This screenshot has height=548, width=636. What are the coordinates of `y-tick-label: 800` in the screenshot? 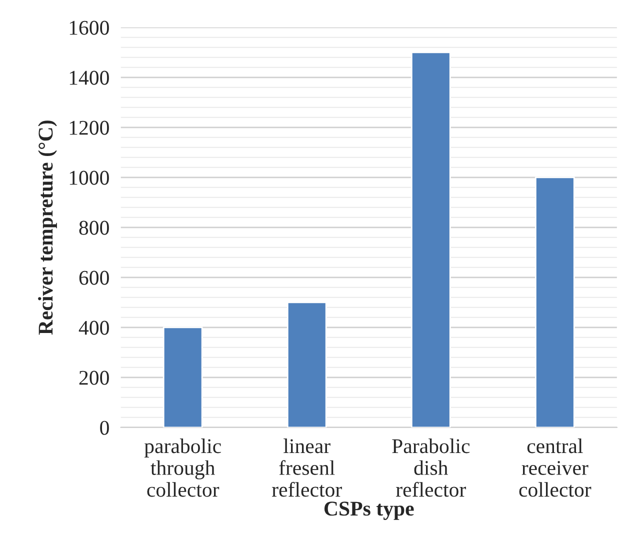 It's located at (94, 227).